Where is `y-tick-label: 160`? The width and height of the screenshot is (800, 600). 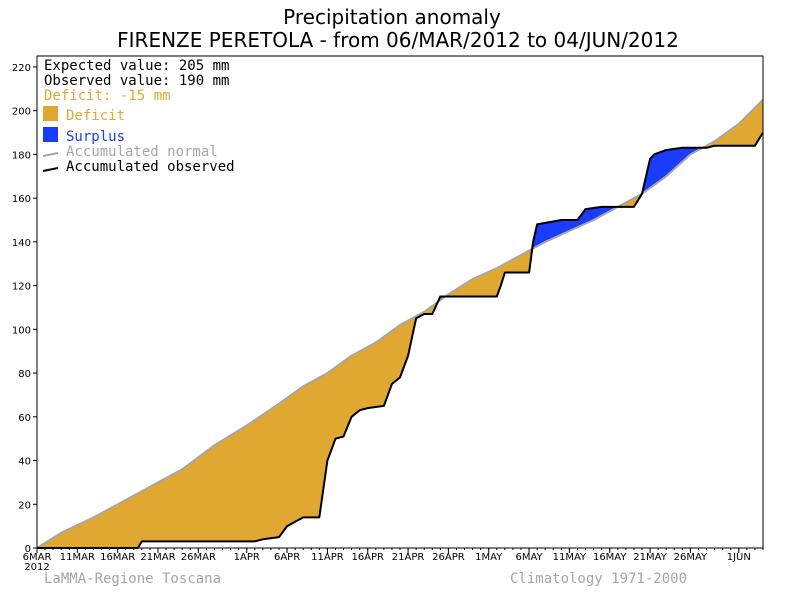 y-tick-label: 160 is located at coordinates (21, 199).